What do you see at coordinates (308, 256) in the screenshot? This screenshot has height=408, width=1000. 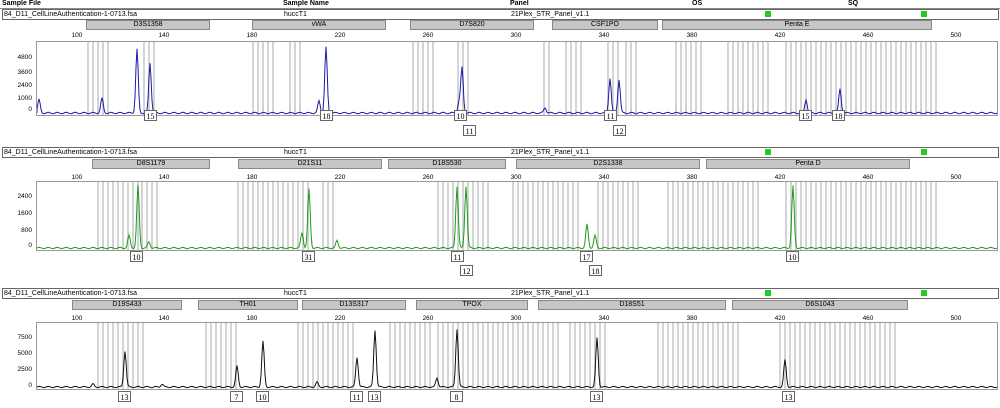 I see `allele-call-box: 31` at bounding box center [308, 256].